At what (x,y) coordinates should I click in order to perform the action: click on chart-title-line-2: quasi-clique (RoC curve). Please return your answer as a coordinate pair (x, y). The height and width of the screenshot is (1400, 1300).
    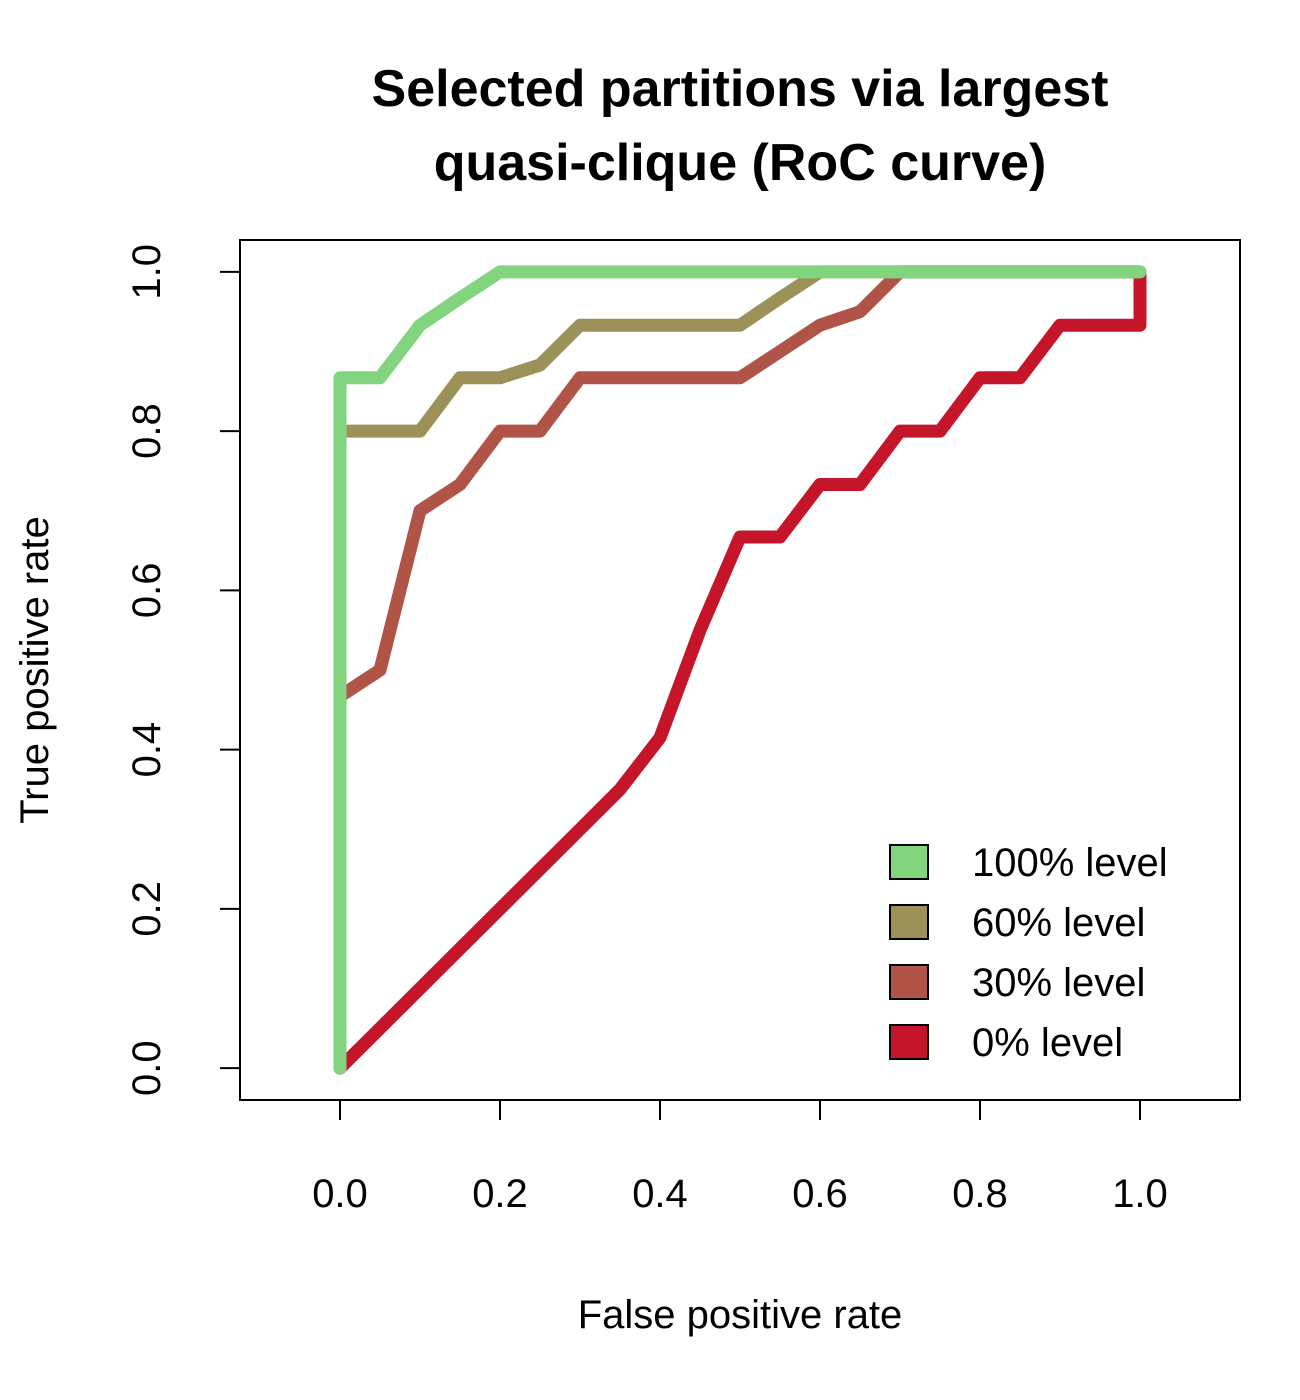
    Looking at the image, I should click on (740, 163).